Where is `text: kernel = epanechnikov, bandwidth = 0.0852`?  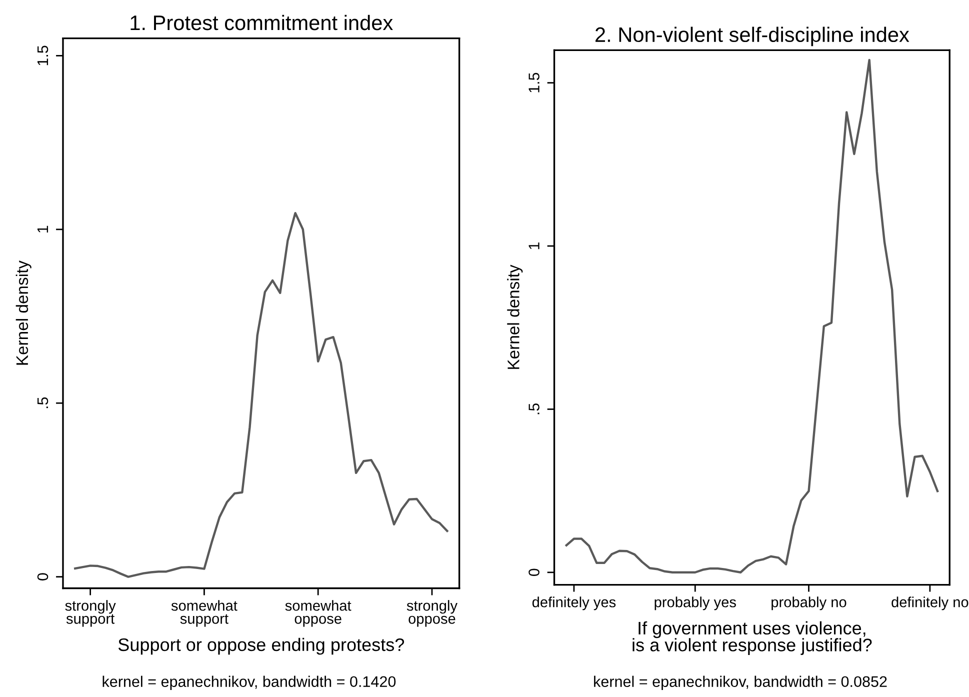
text: kernel = epanechnikov, bandwidth = 0.0852 is located at coordinates (740, 683).